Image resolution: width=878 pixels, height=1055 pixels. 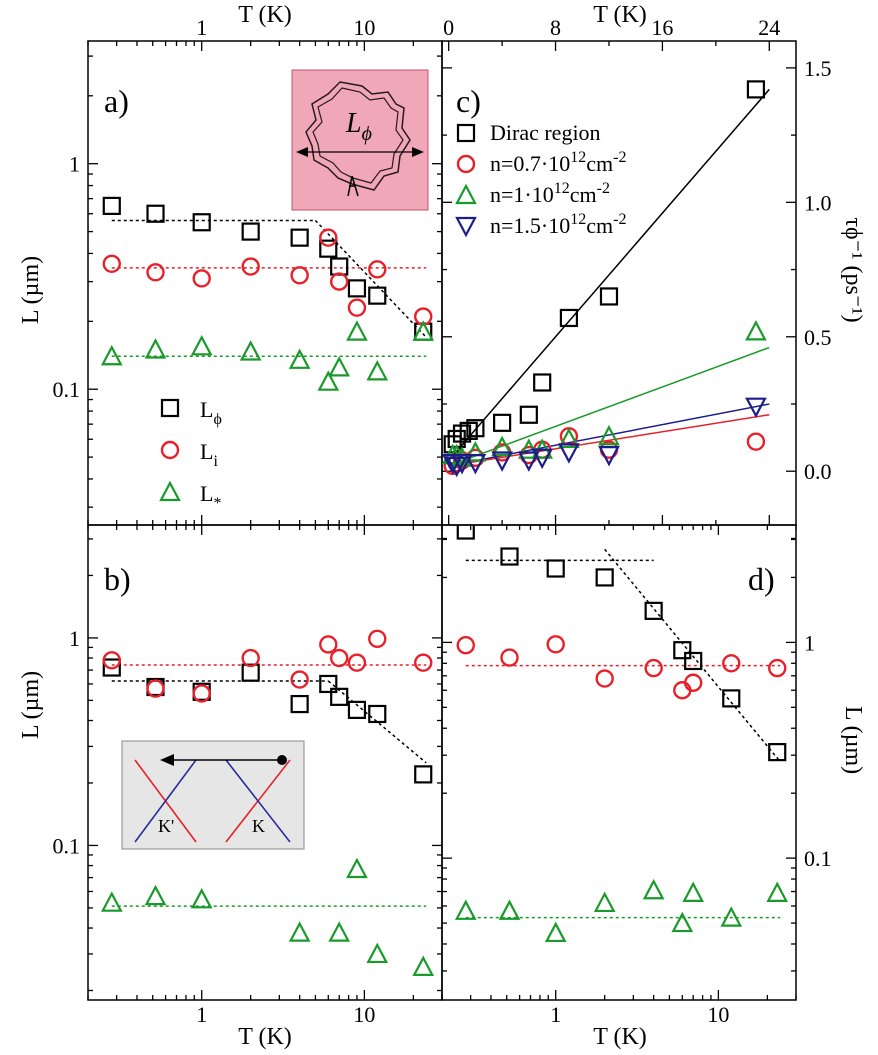 What do you see at coordinates (818, 68) in the screenshot?
I see `y-tick-label: 1.5` at bounding box center [818, 68].